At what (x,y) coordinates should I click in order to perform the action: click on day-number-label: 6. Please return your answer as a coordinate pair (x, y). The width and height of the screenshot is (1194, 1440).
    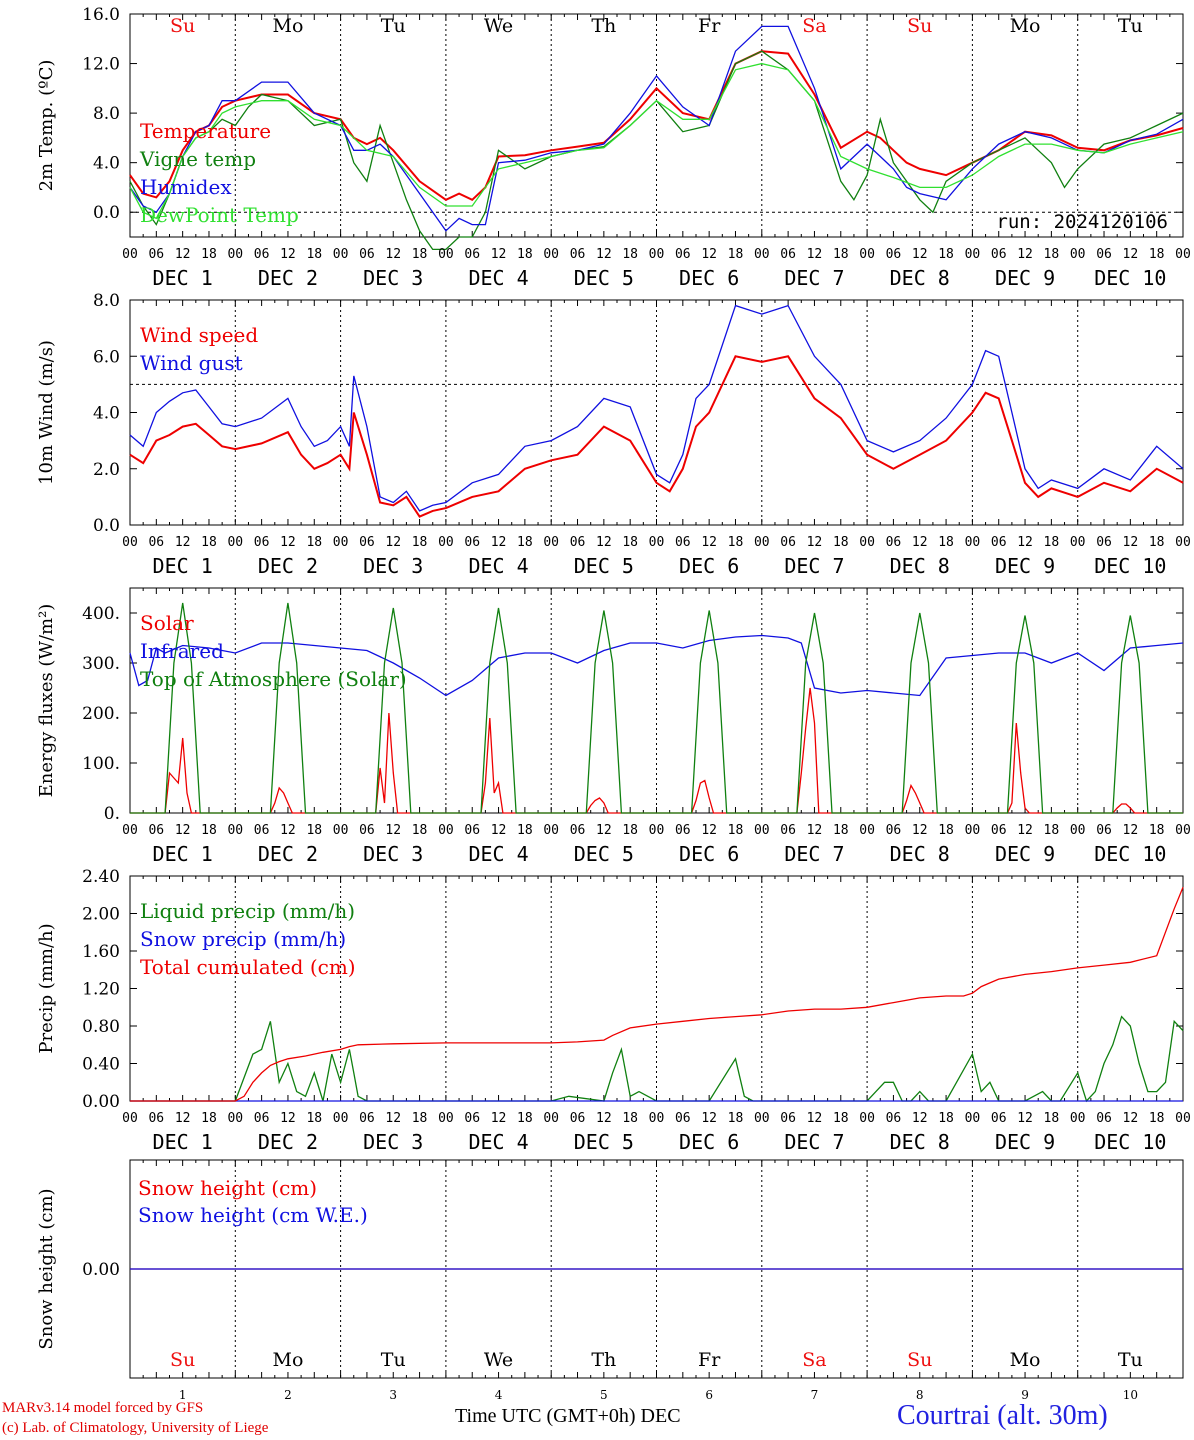
    Looking at the image, I should click on (709, 1394).